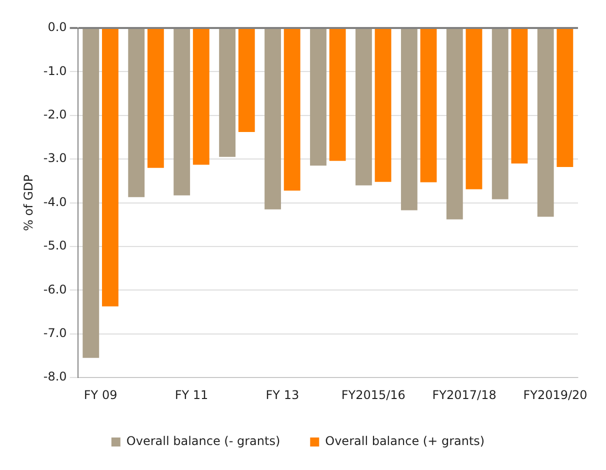 This screenshot has height=470, width=606. Describe the element at coordinates (464, 395) in the screenshot. I see `x-tick-label: FY2017/18` at that location.